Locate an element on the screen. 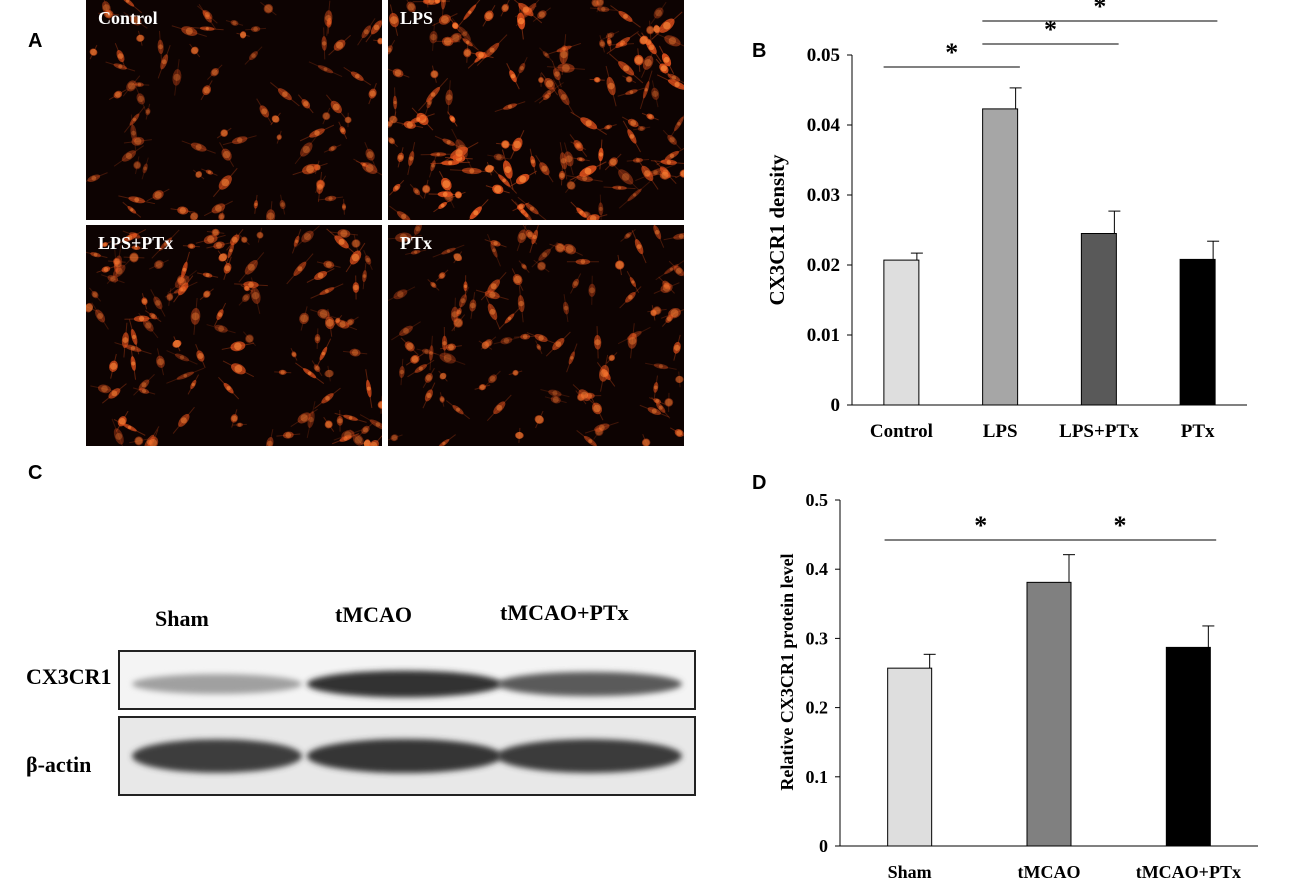 Image resolution: width=1300 pixels, height=880 pixels. y-tick-label: 0.5 is located at coordinates (817, 500).